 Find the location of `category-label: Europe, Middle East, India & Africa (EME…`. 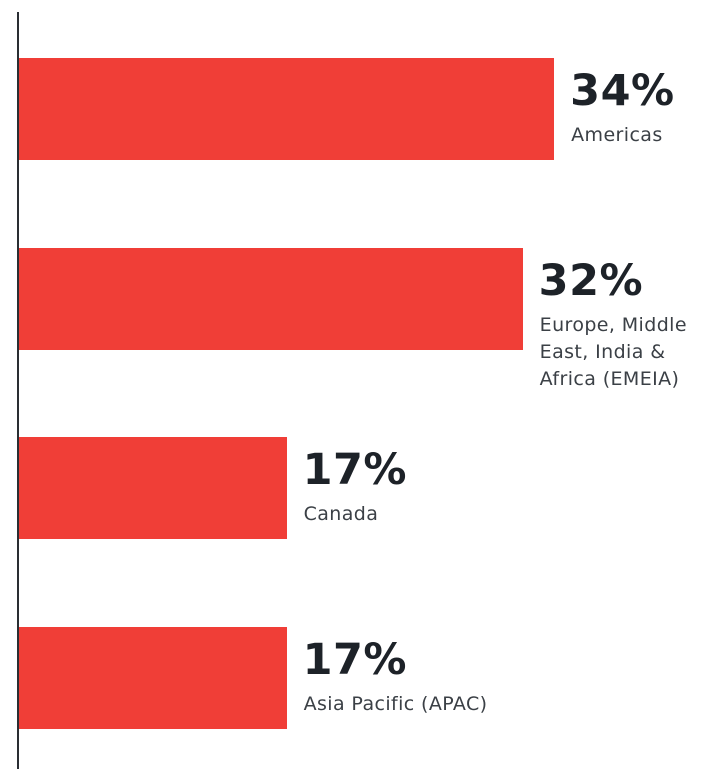

category-label: Europe, Middle East, India & Africa (EME… is located at coordinates (613, 351).